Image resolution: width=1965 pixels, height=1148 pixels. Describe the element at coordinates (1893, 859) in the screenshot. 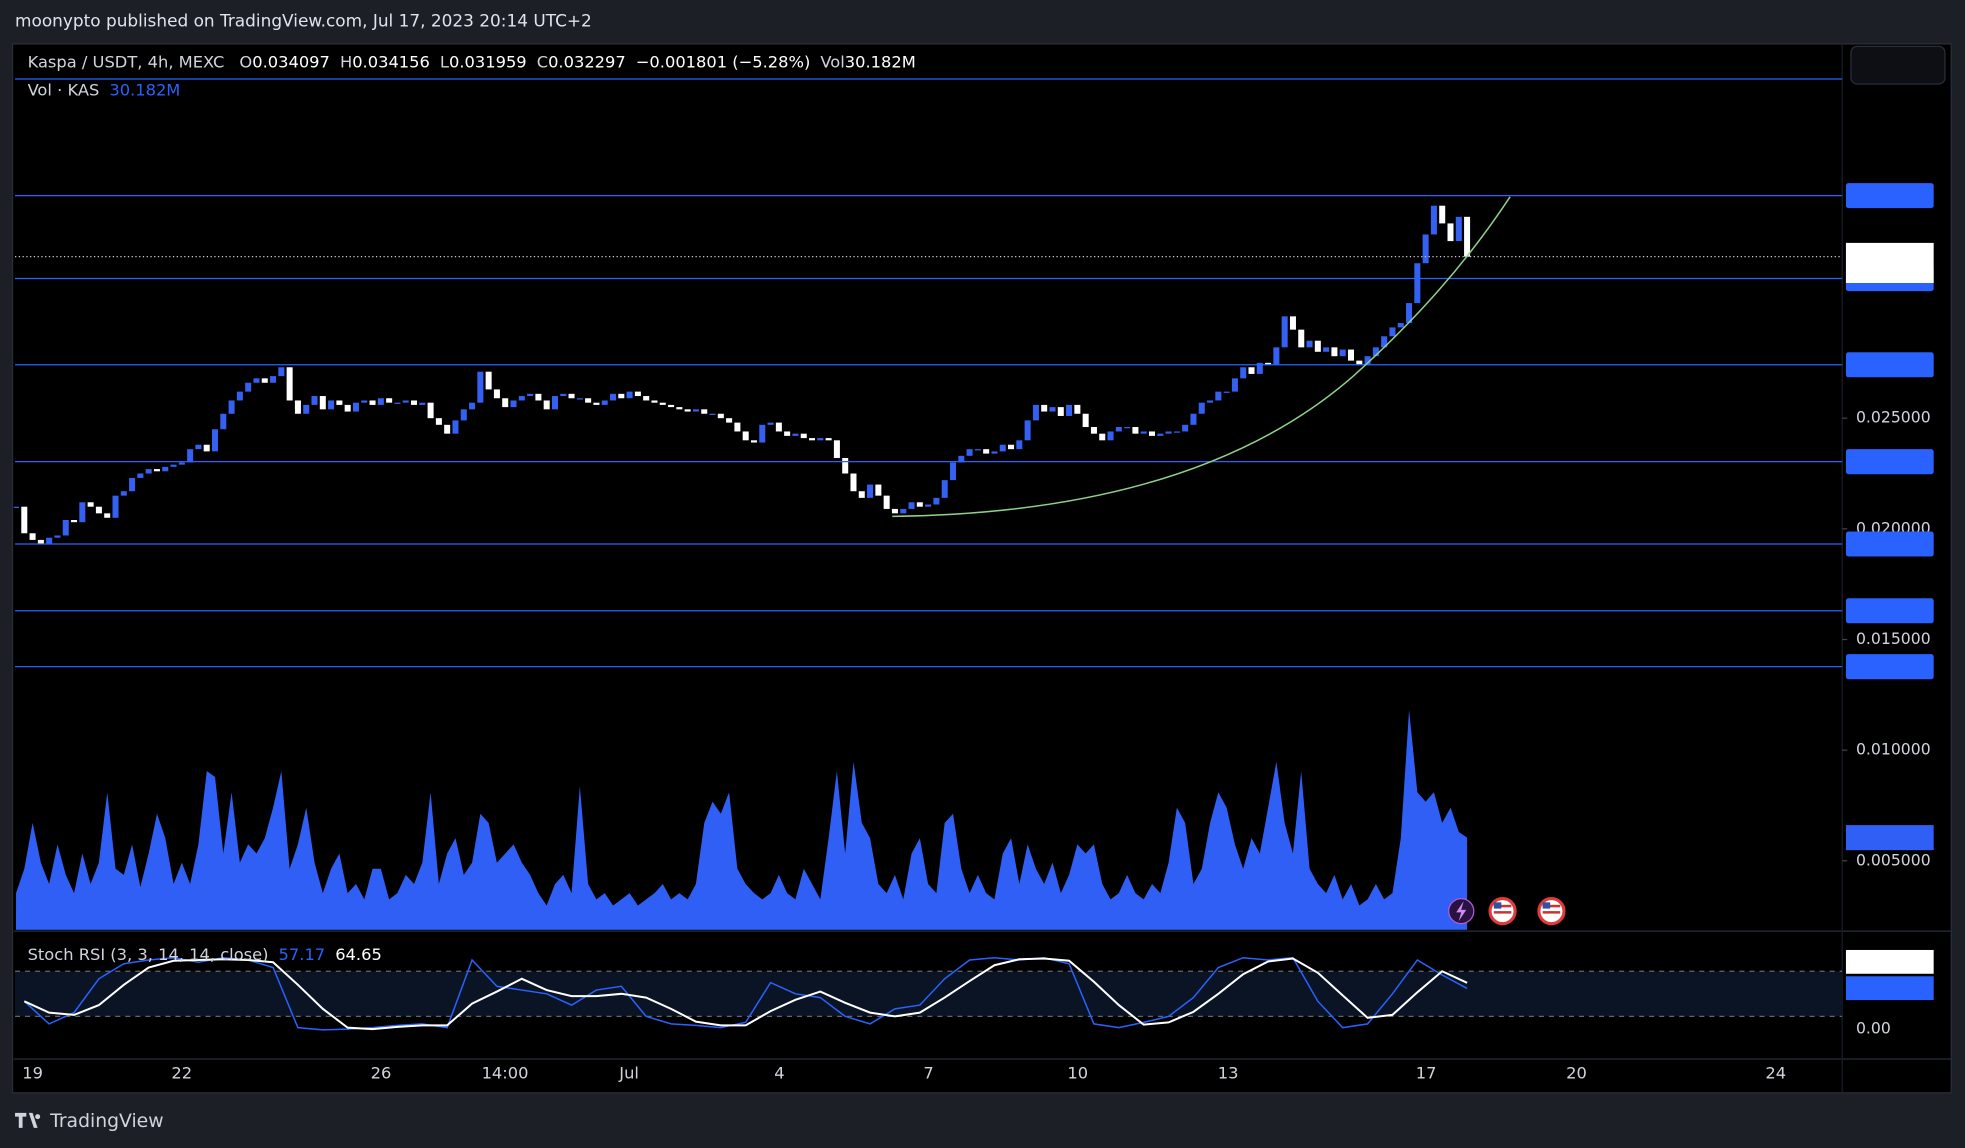

I see `y-tick-label: 0.005000` at that location.